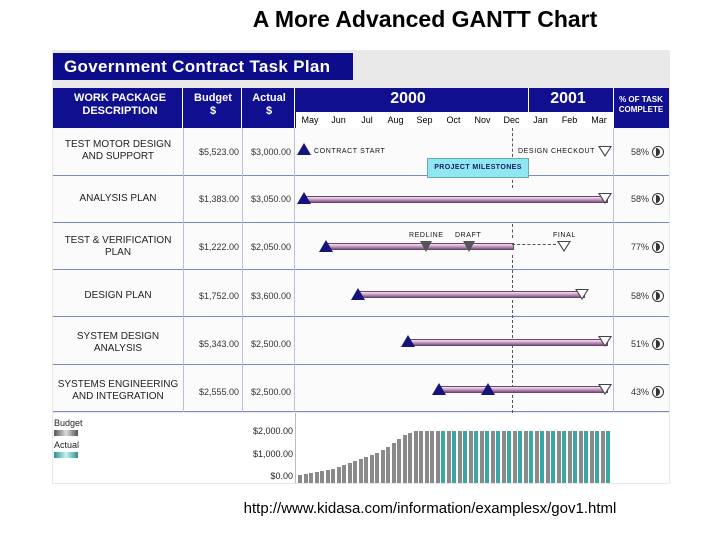  Describe the element at coordinates (120, 111) in the screenshot. I see `header-work-package-line2: DESCRIPTION` at that location.